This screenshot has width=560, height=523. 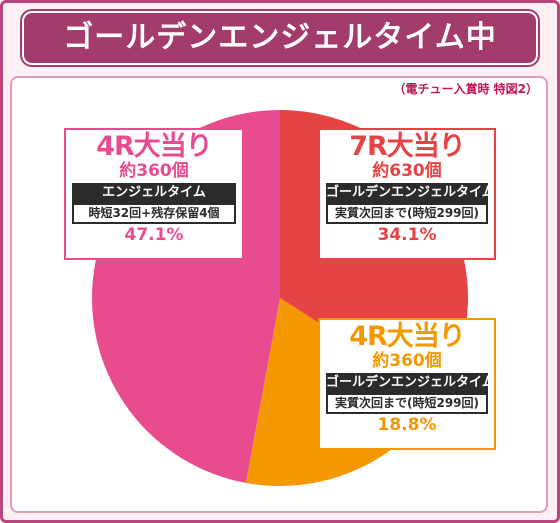 What do you see at coordinates (407, 425) in the screenshot?
I see `slice-percent: 18.8%` at bounding box center [407, 425].